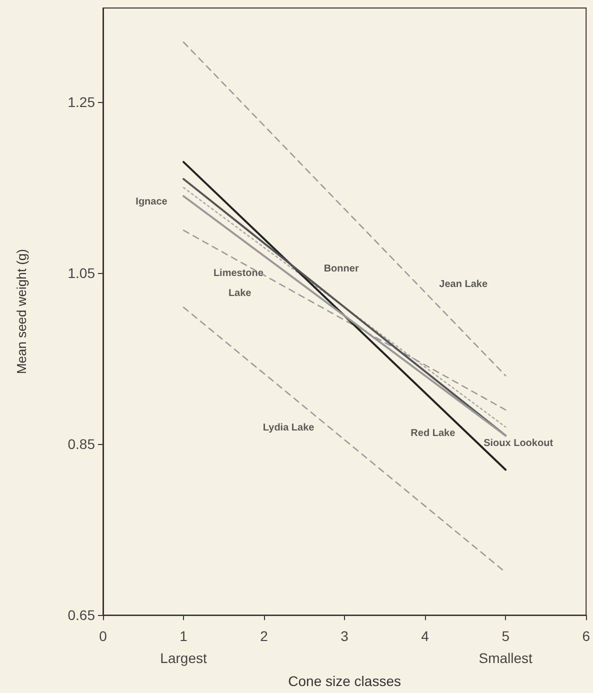 This screenshot has height=693, width=593. Describe the element at coordinates (82, 444) in the screenshot. I see `y-tick-label: 0.85` at that location.